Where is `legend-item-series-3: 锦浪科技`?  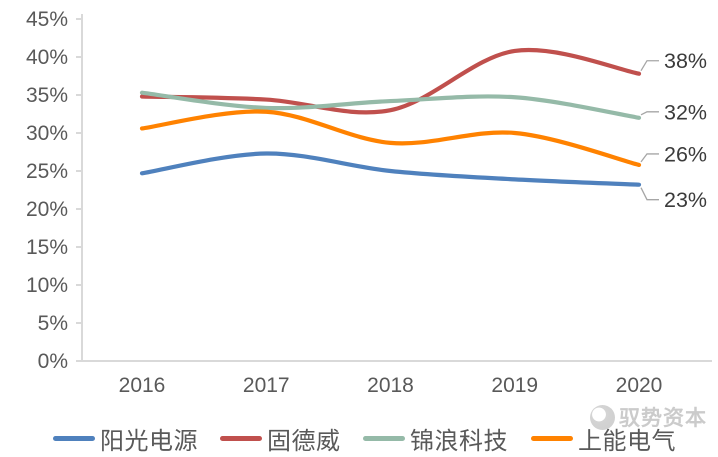 legend-item-series-3: 锦浪科技 is located at coordinates (435, 439).